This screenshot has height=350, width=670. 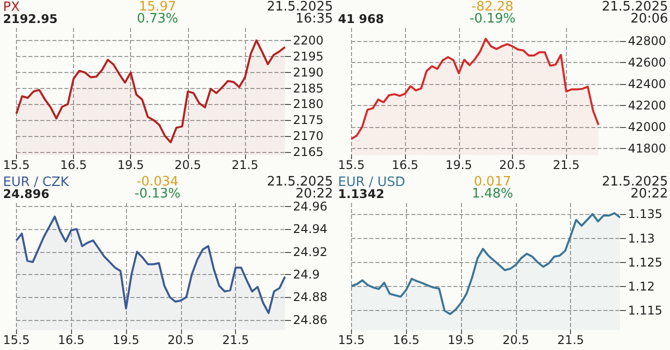 What do you see at coordinates (635, 13) in the screenshot?
I see `text: 21.5.2025 20:06` at bounding box center [635, 13].